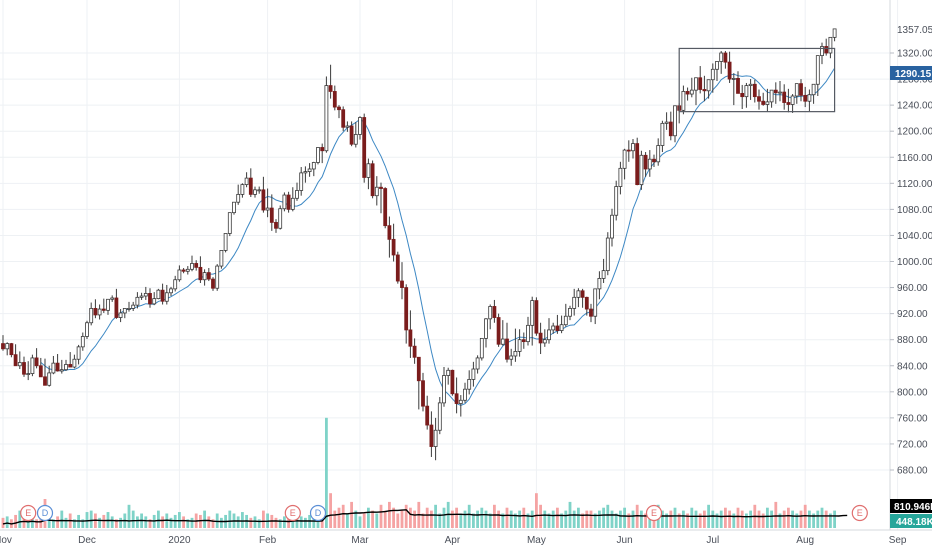 This screenshot has width=932, height=550. Describe the element at coordinates (425, 517) in the screenshot. I see `volume-ma-line` at that location.